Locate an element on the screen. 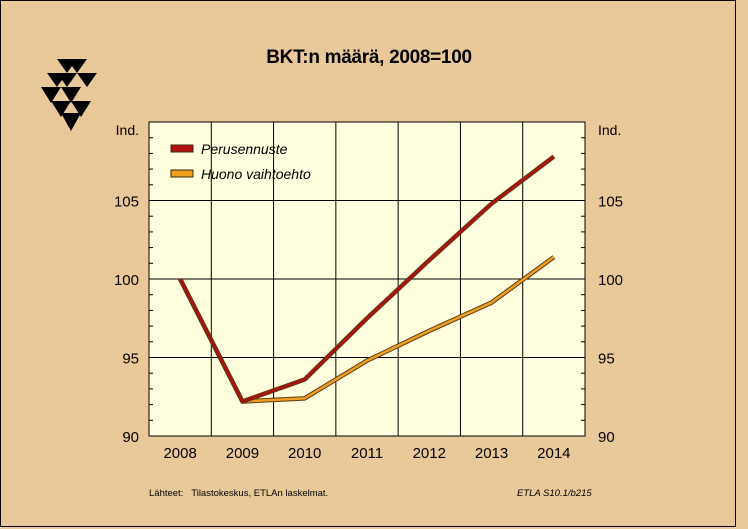 The width and height of the screenshot is (748, 529). y-tick-label-left: 105 is located at coordinates (126, 202).